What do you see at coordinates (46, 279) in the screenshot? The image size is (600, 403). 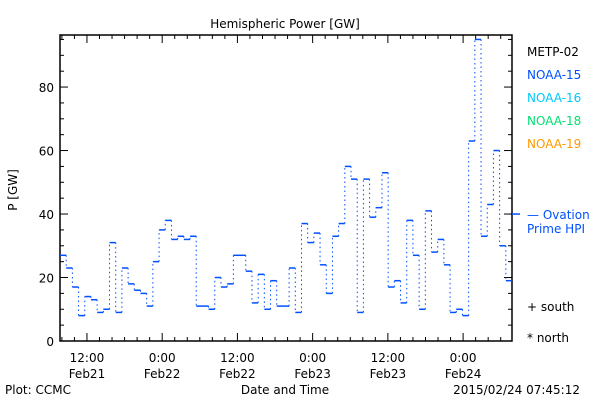 I see `y-tick-label: 20` at bounding box center [46, 279].